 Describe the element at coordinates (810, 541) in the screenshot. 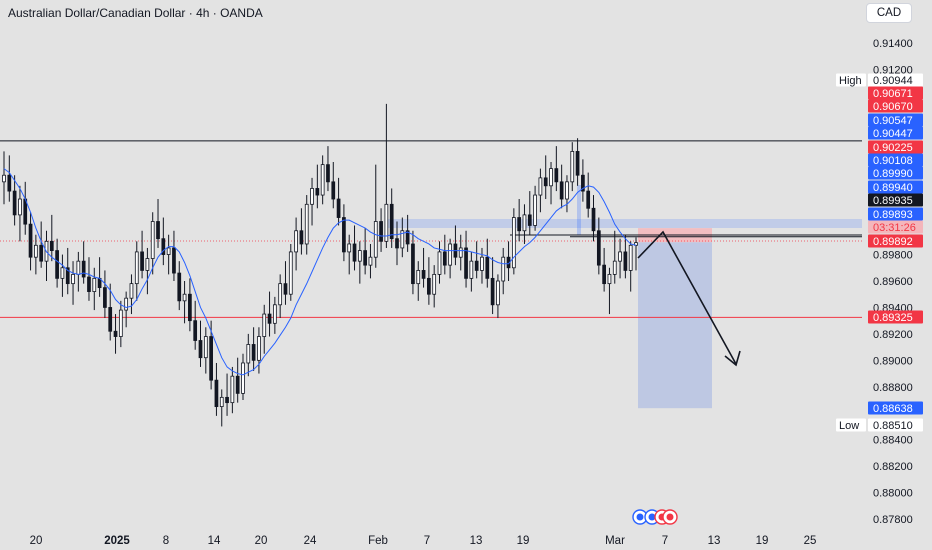

I see `x-tick-label: 25` at that location.